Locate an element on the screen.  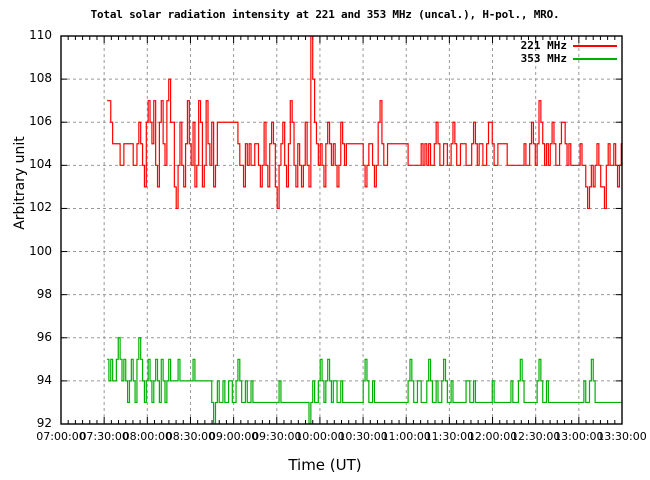
y-tick-label: 98 is located at coordinates (44, 293).